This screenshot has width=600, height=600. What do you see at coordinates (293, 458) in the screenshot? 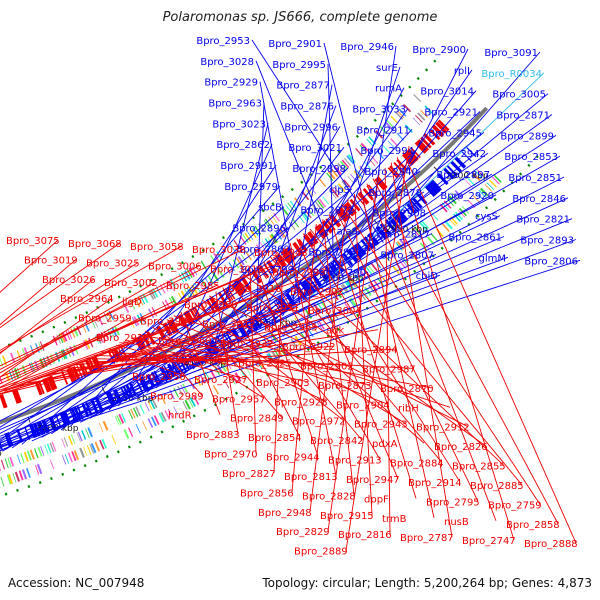
I see `gene-label: Bpro_2944` at bounding box center [293, 458].